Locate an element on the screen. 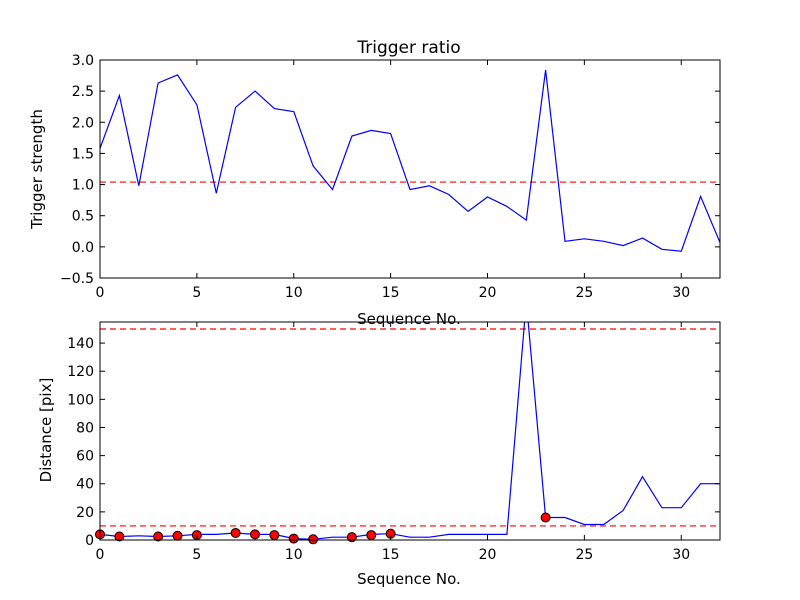  y-tick-label: 3.0 is located at coordinates (83, 61).